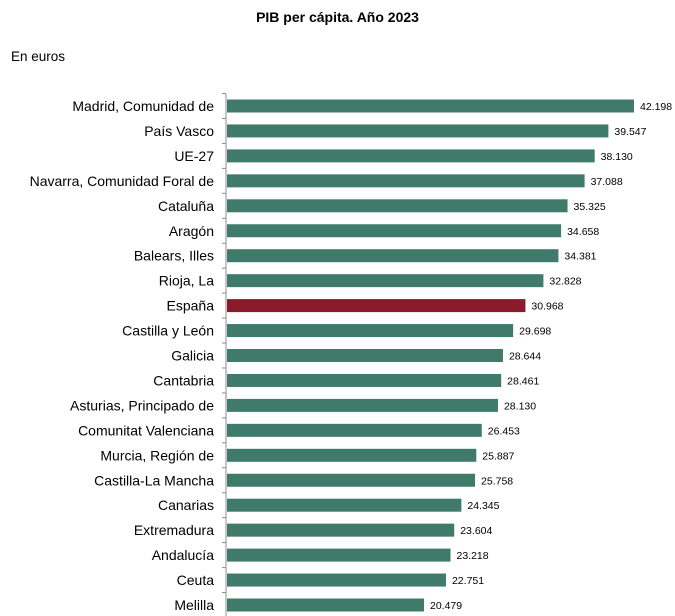  What do you see at coordinates (337, 17) in the screenshot?
I see `chart-title: PIB per cápita. Año 2023` at bounding box center [337, 17].